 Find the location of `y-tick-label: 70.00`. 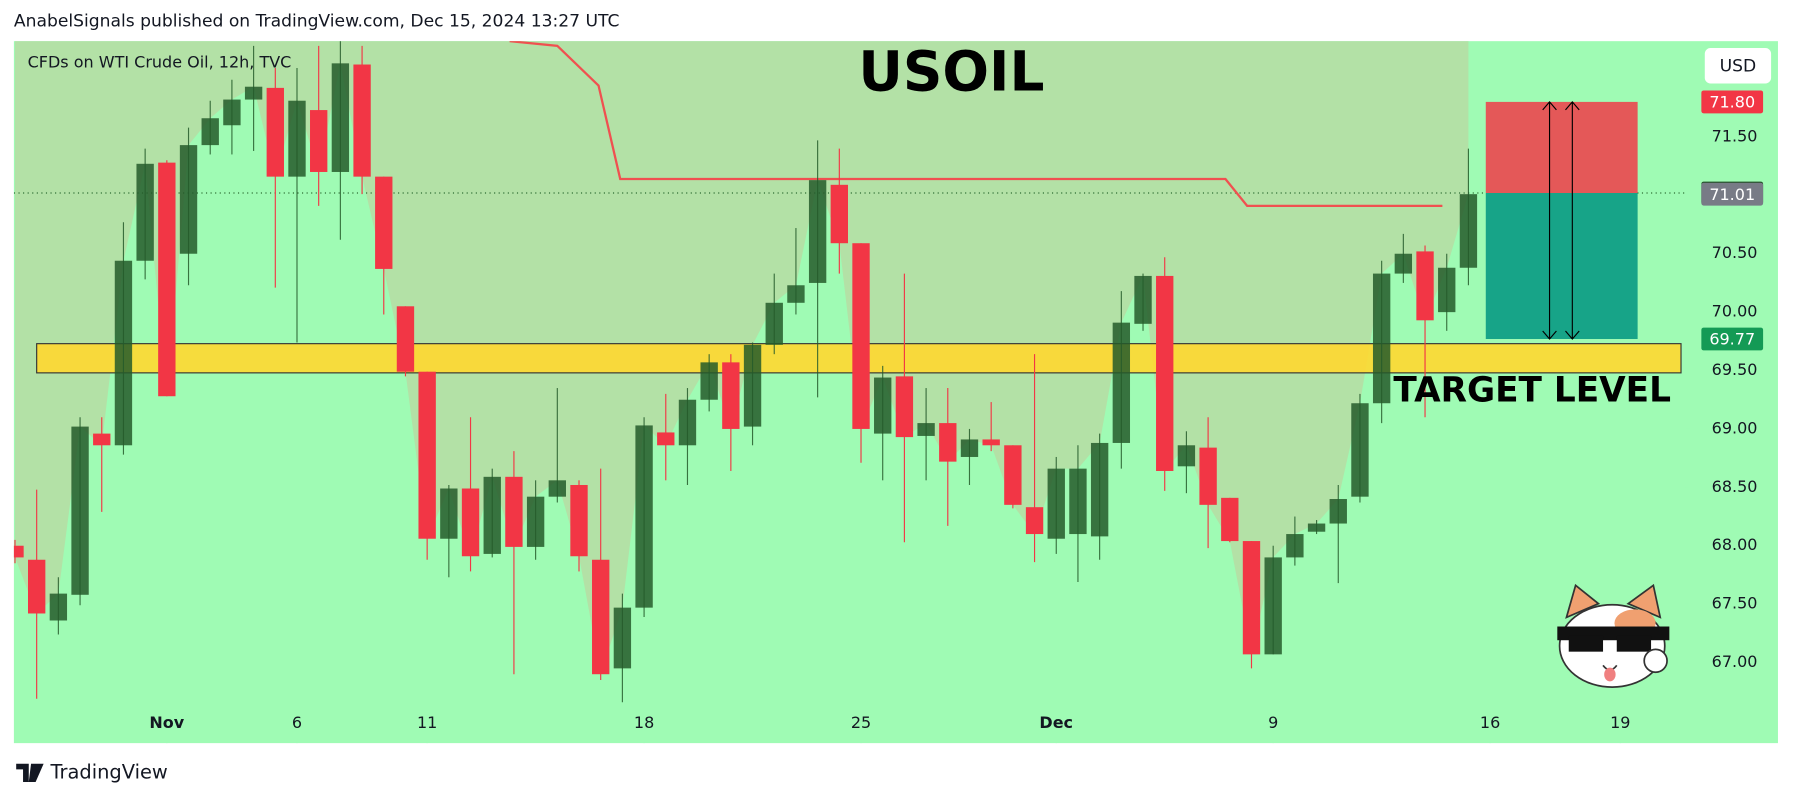

y-tick-label: 70.00 is located at coordinates (1735, 311).